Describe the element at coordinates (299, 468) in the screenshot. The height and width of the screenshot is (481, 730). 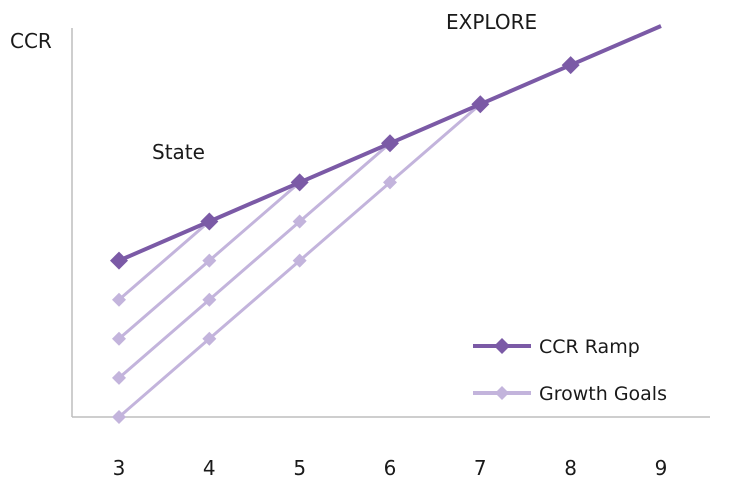
I see `x-tick-label: 5` at that location.